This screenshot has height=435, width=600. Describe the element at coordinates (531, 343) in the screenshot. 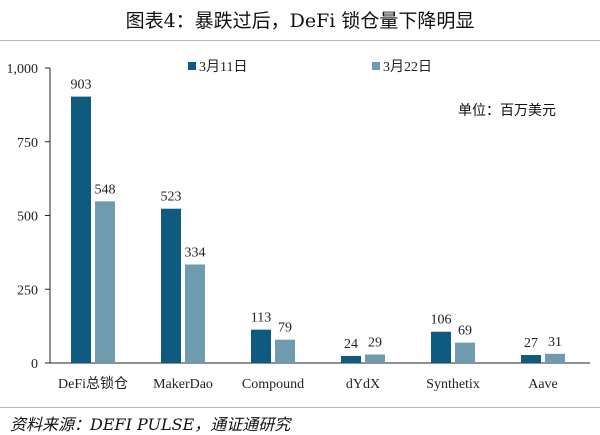

I see `data-label: 27` at that location.